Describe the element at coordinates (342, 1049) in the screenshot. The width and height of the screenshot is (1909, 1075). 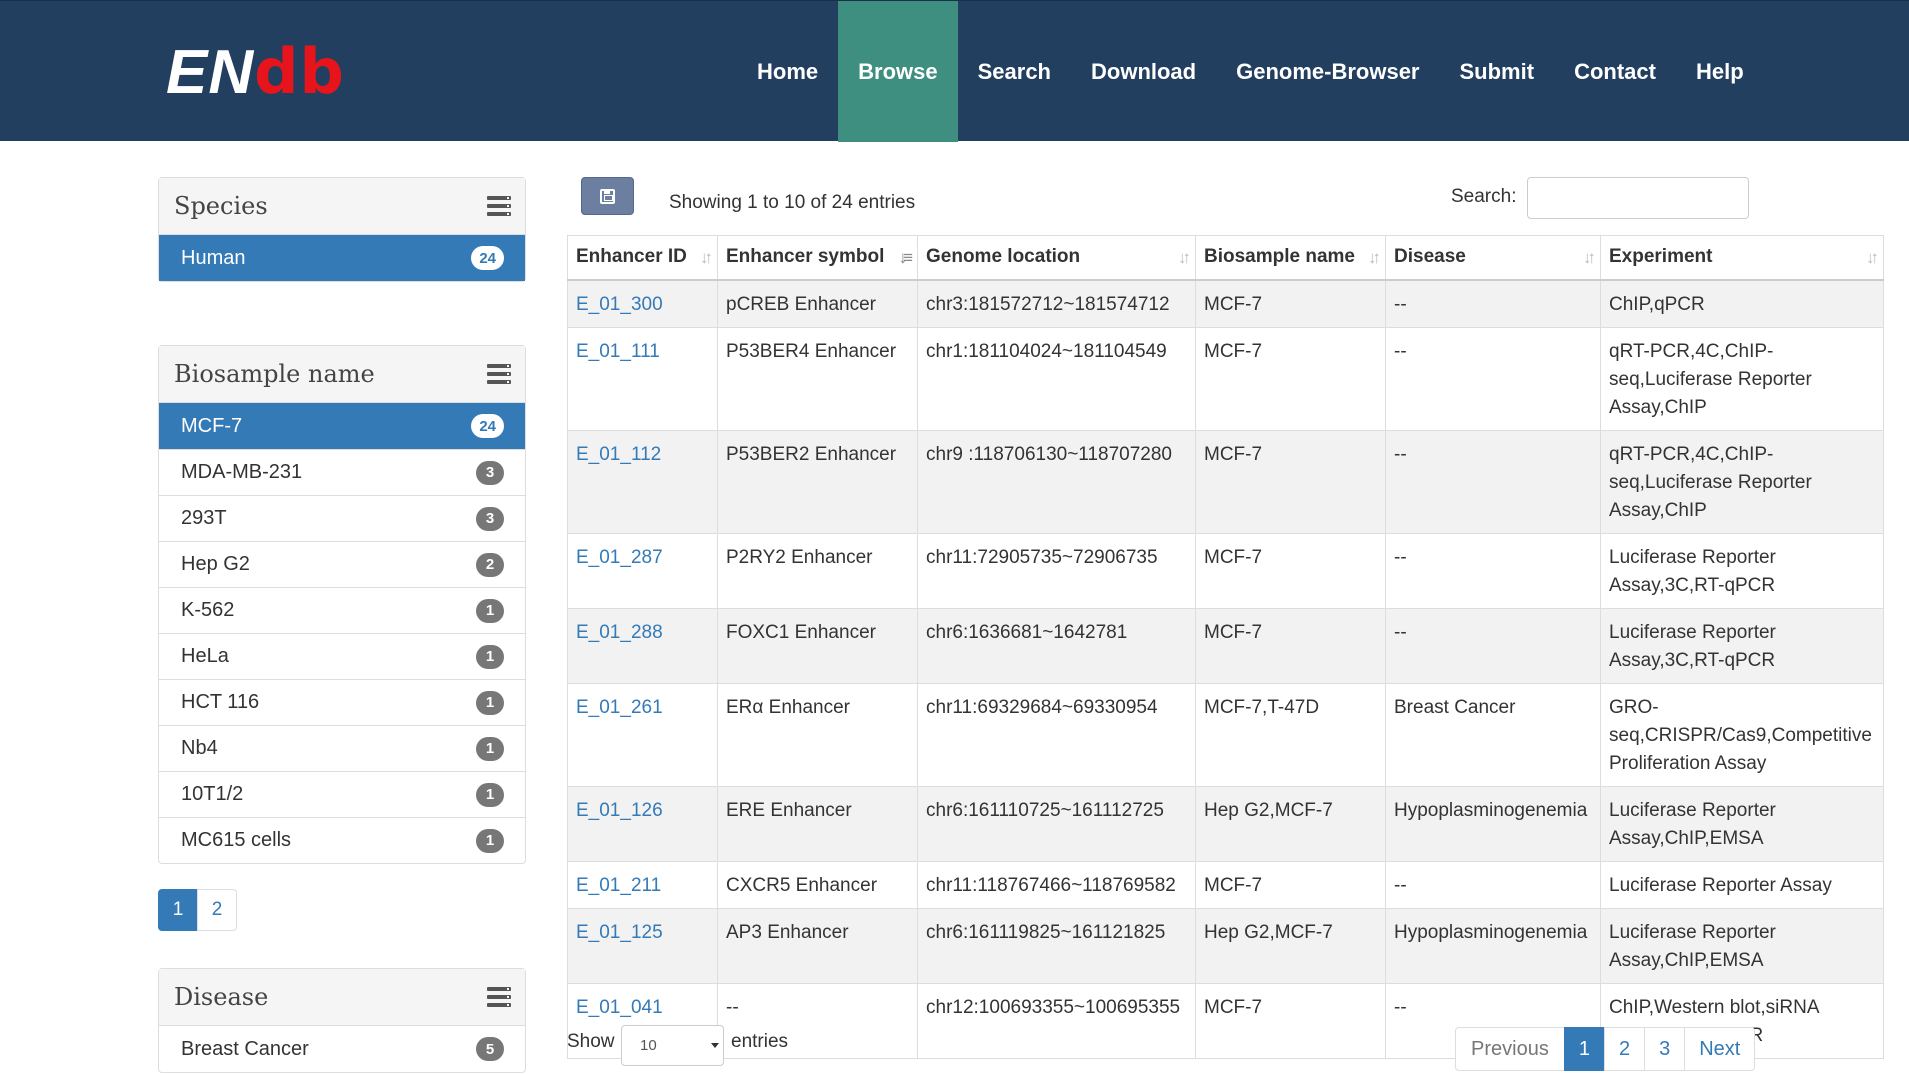
I see `disease-item: Breast Cancer 5` at that location.